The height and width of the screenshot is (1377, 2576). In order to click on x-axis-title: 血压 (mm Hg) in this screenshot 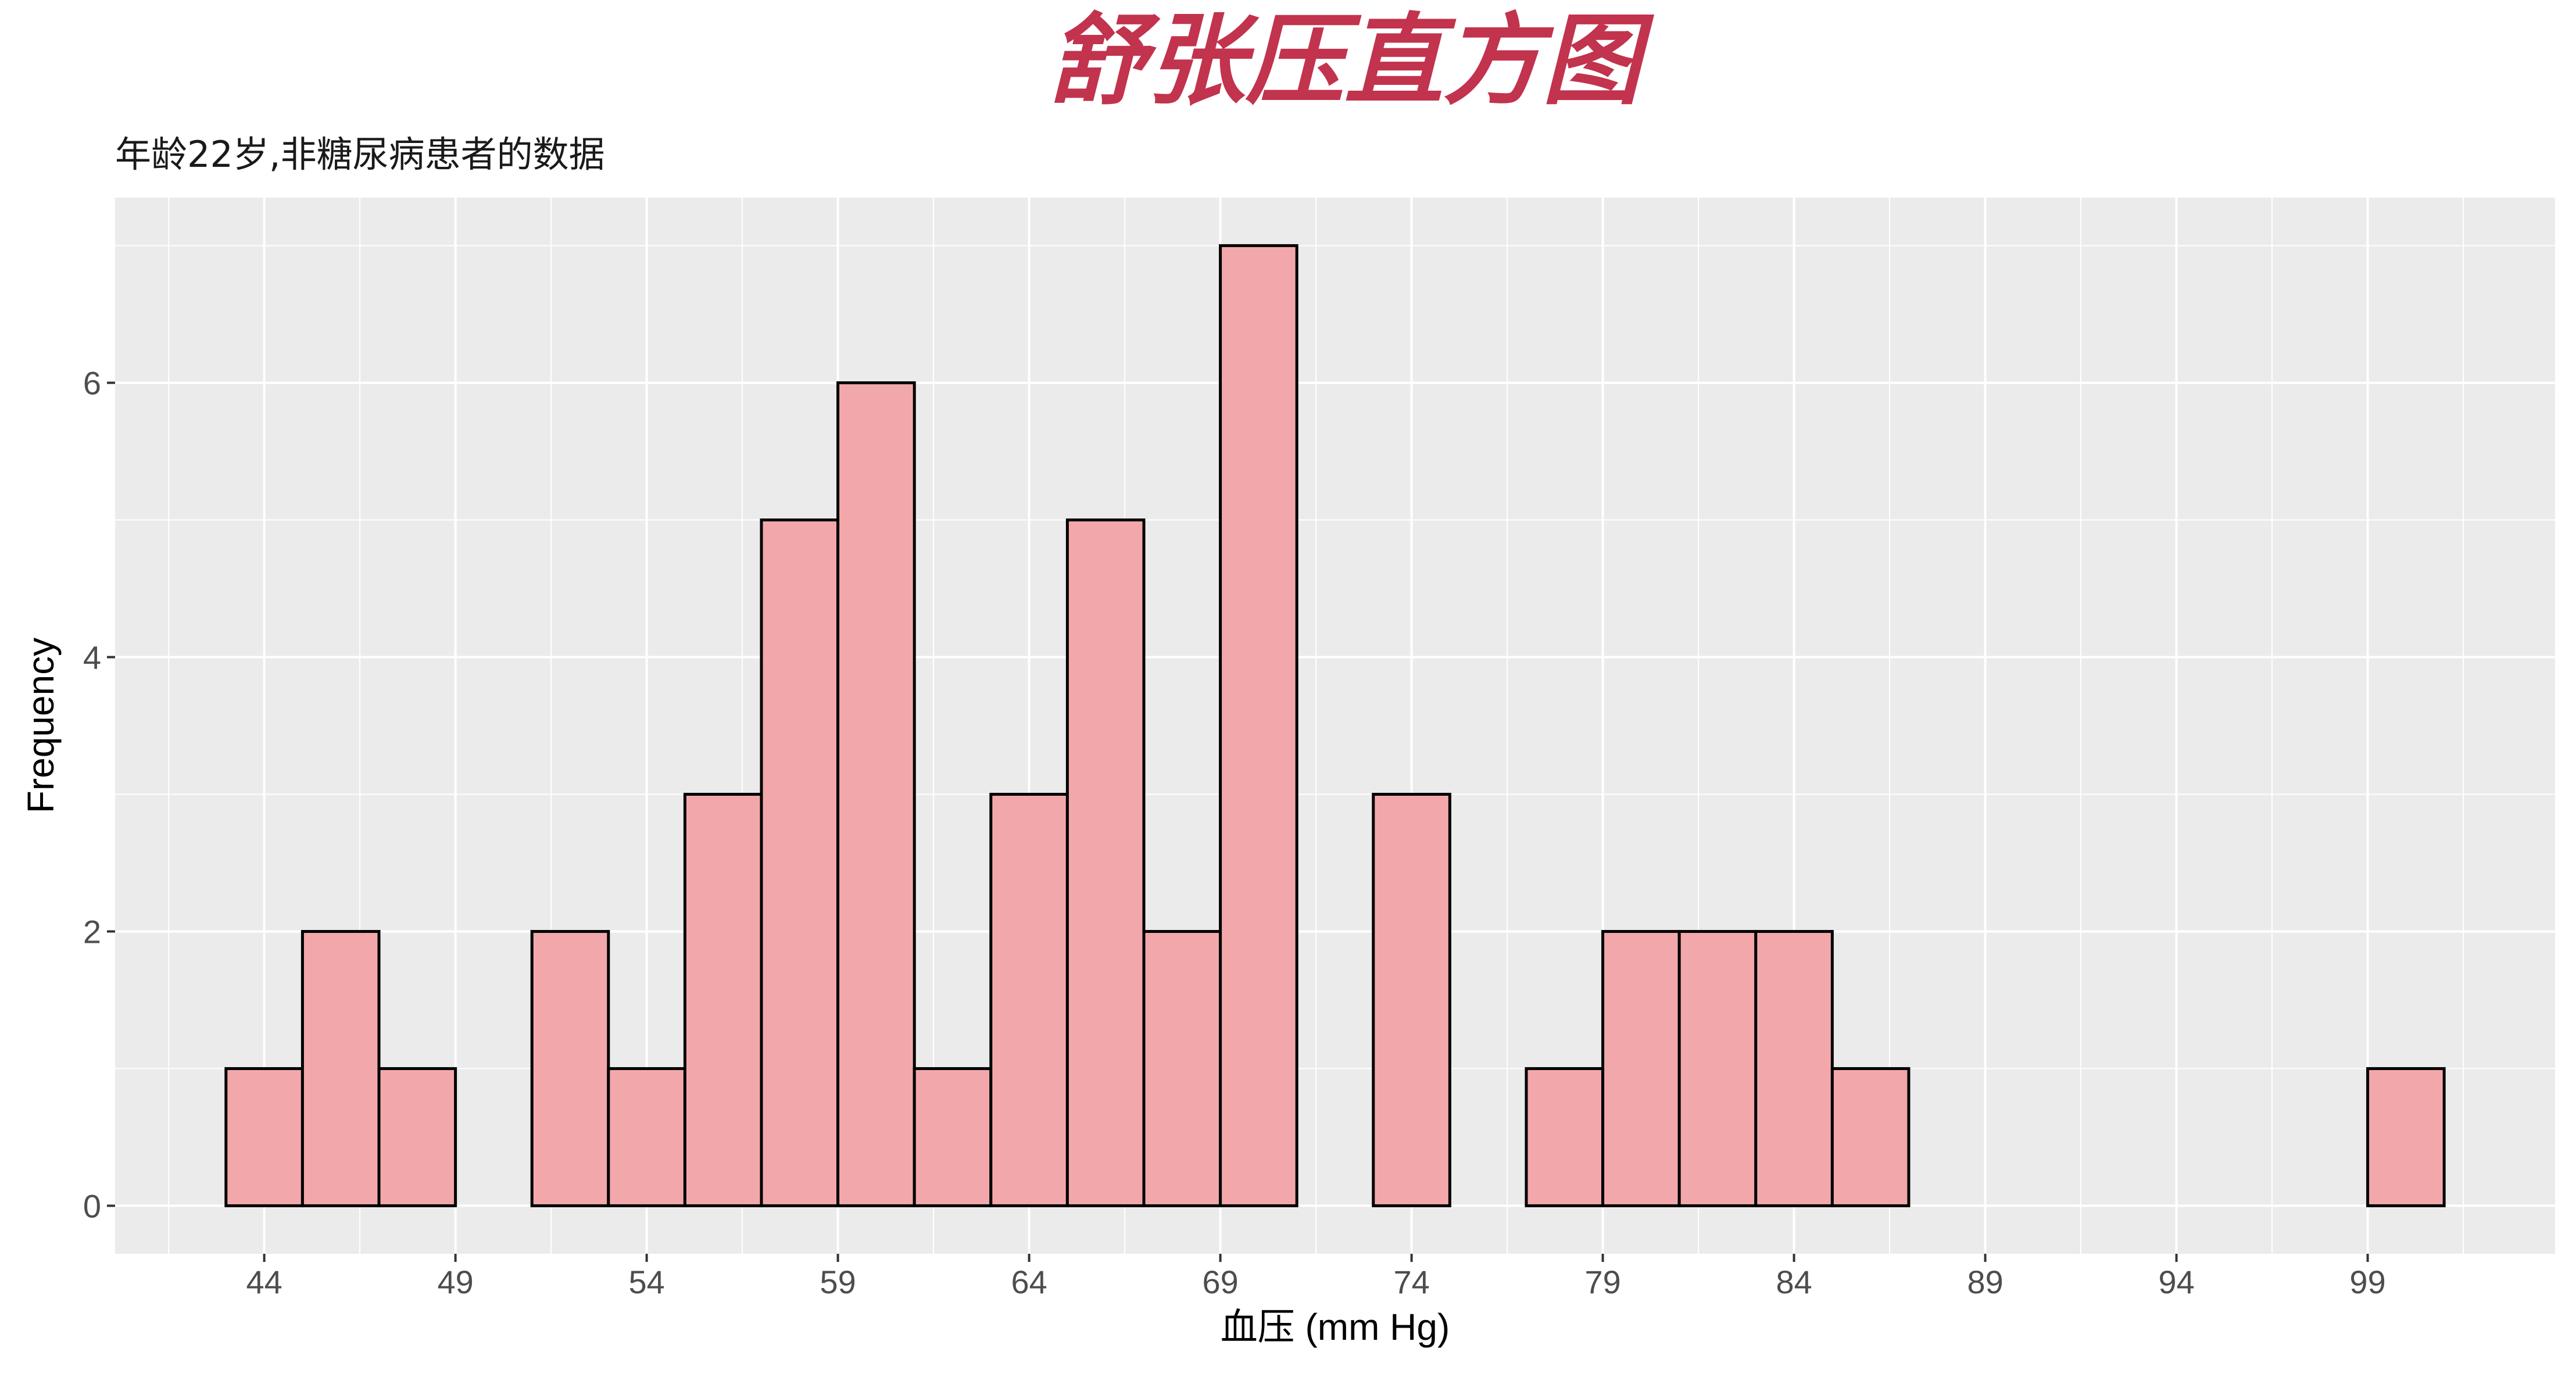, I will do `click(1335, 1327)`.